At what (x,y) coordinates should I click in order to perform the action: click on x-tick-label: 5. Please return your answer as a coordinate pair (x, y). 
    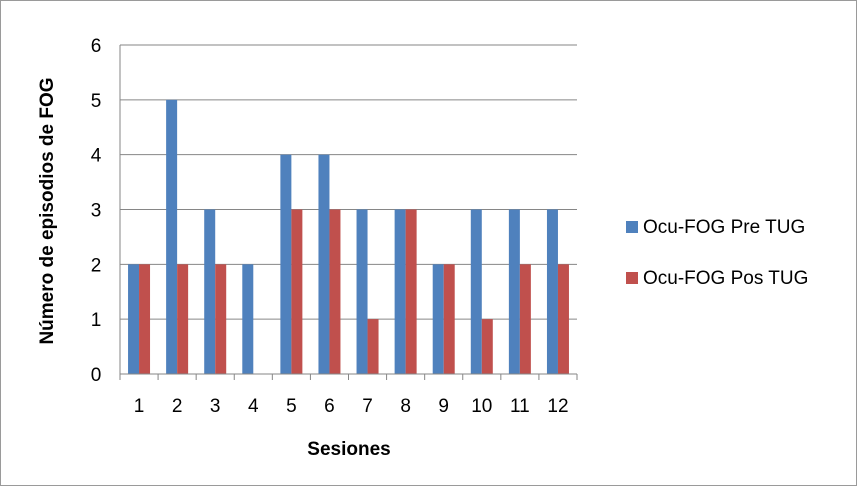
    Looking at the image, I should click on (291, 406).